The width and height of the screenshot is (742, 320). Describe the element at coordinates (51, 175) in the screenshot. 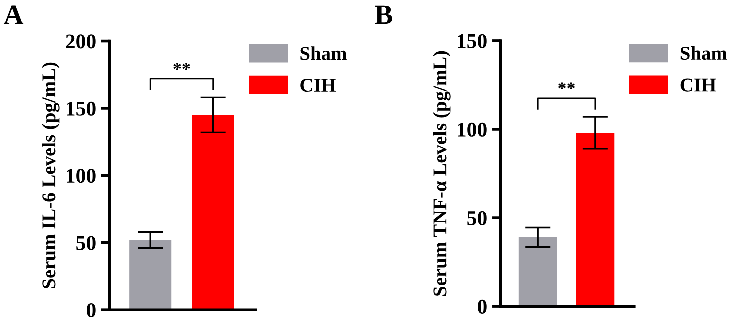

I see `y-axis-title: Serum IL-6 Levels (pg/mL)` at that location.